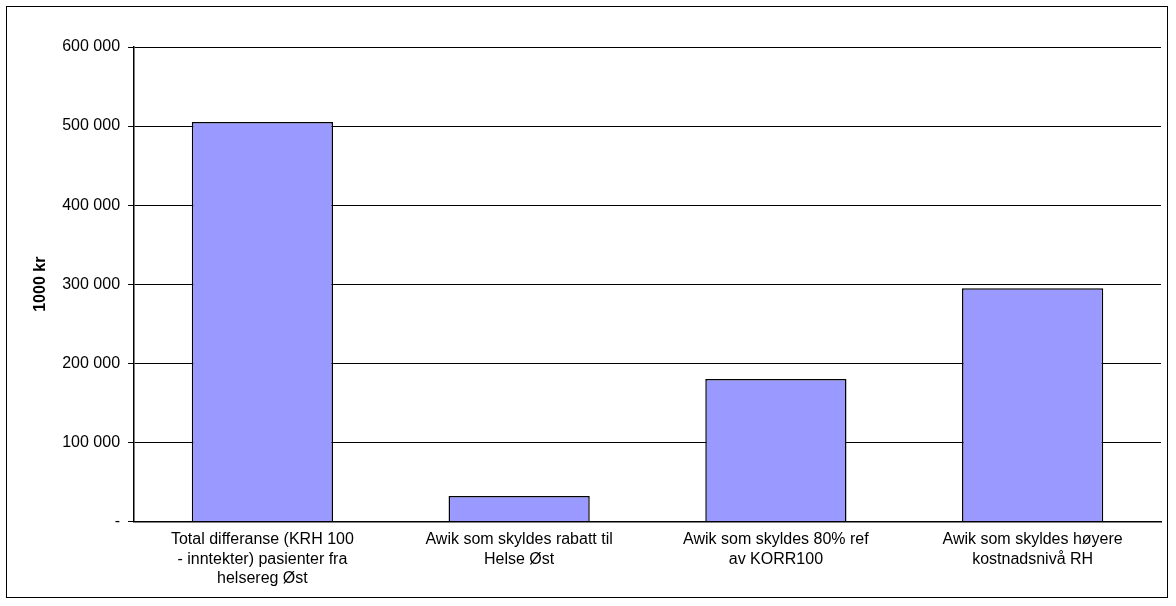  Describe the element at coordinates (262, 558) in the screenshot. I see `x-tick-label: Total differanse (KRH 100 - inntekter) pasienter fra helsereg Øst` at that location.